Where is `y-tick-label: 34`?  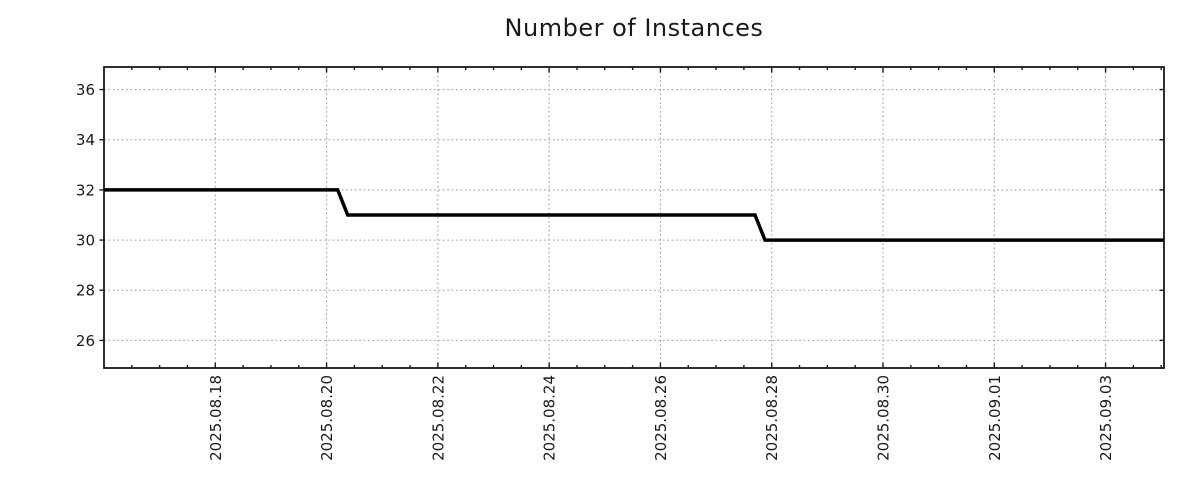
y-tick-label: 34 is located at coordinates (85, 140).